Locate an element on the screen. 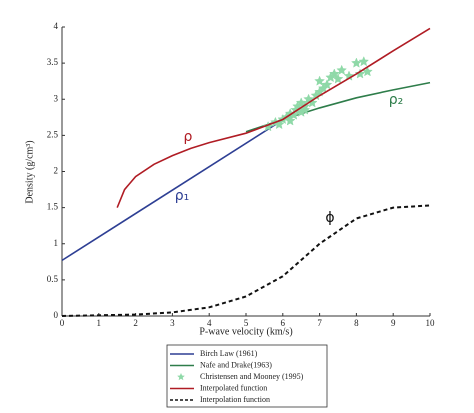  x-tick-label: 0 is located at coordinates (62, 323).